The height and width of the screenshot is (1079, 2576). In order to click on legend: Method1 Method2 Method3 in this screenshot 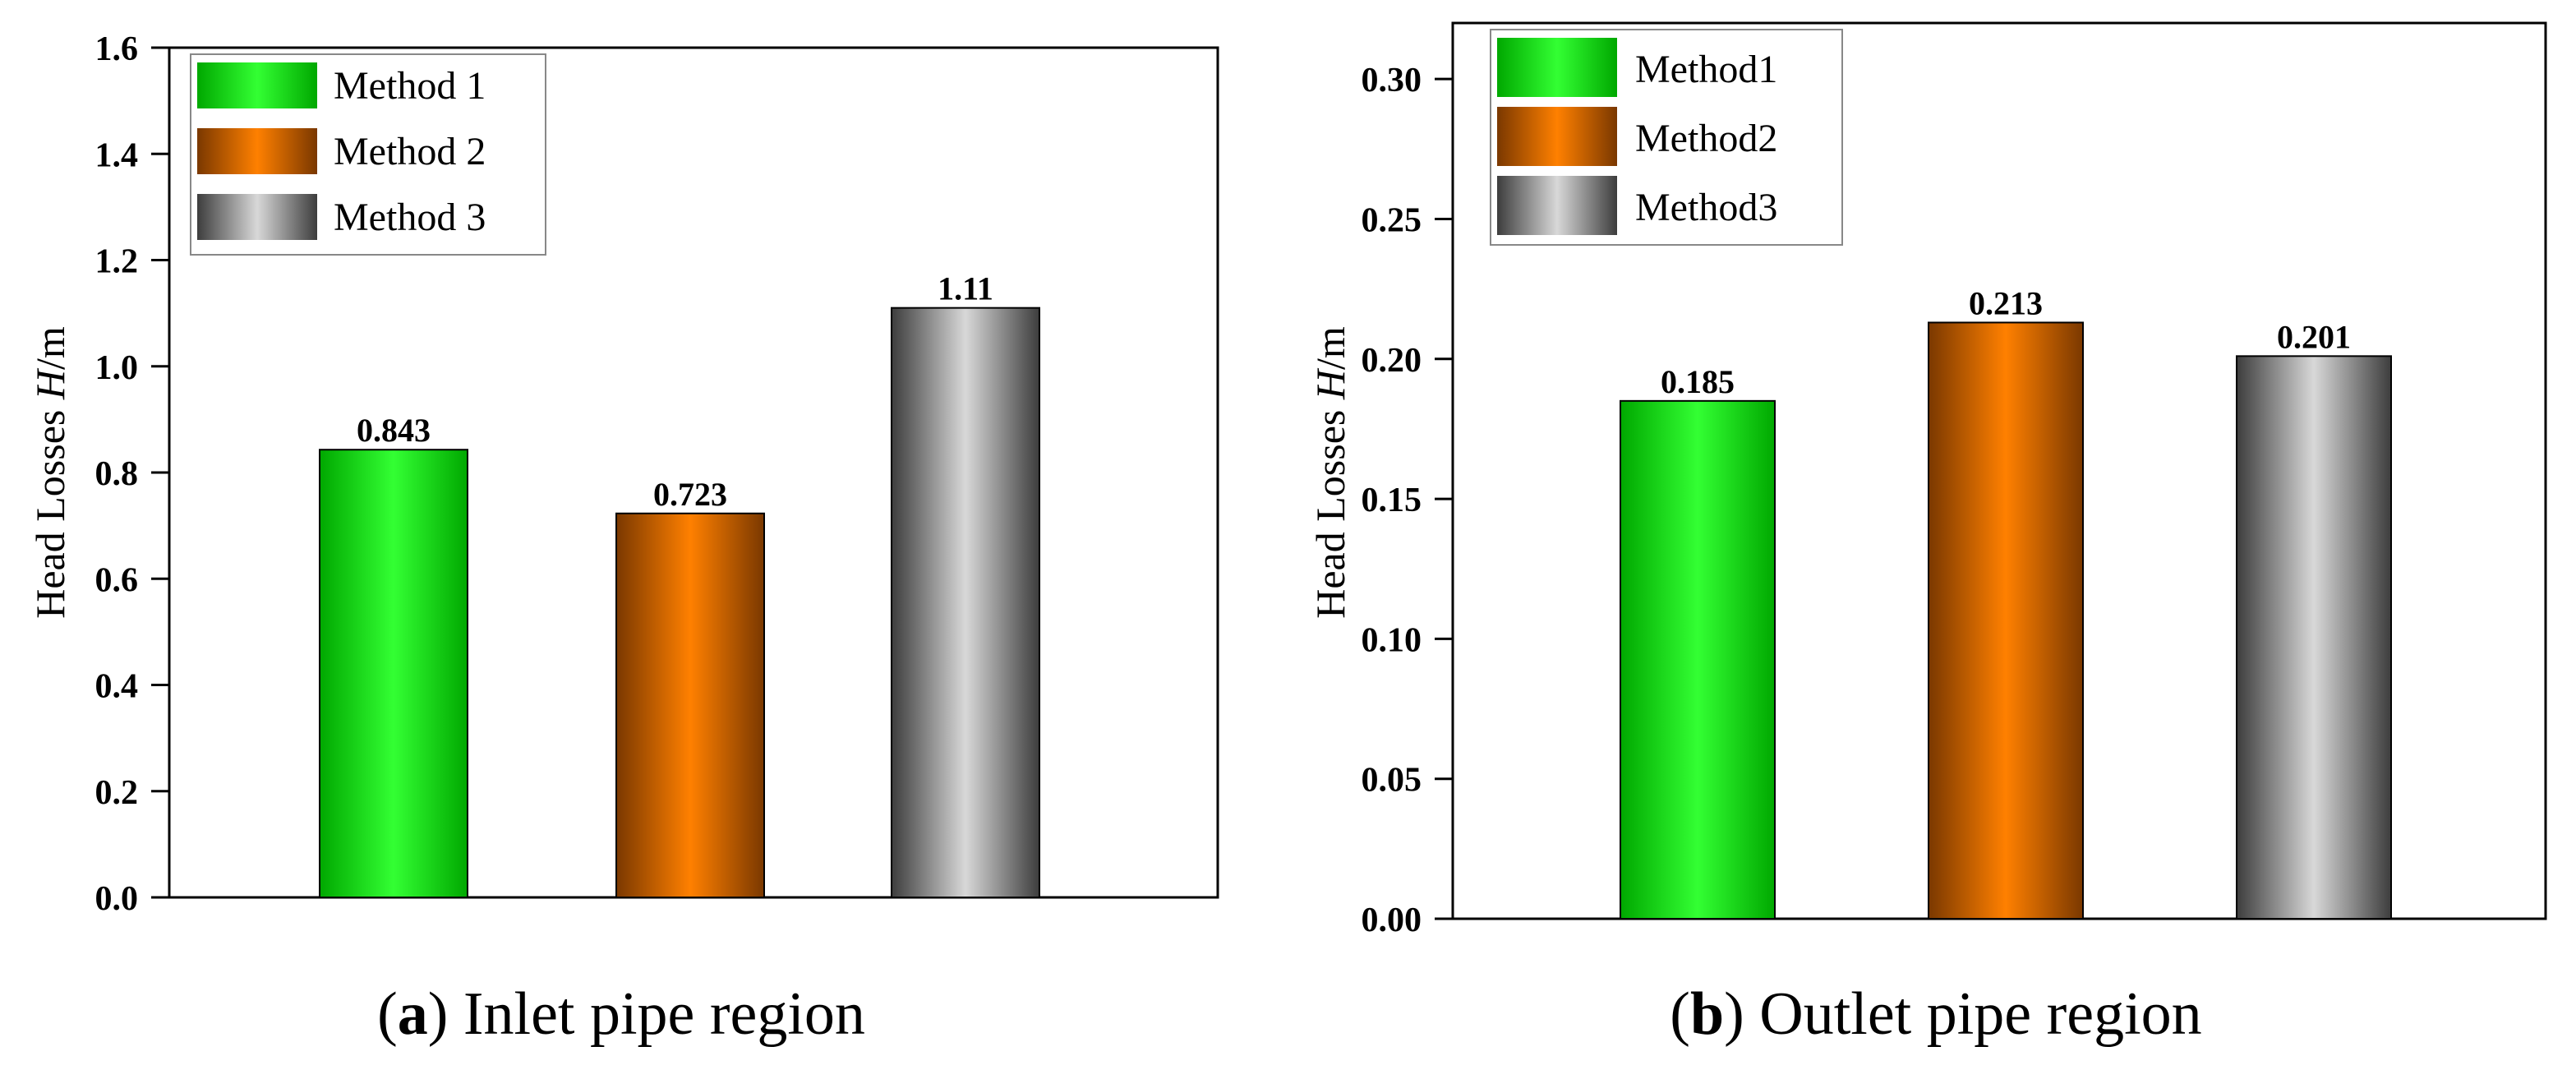, I will do `click(1666, 137)`.